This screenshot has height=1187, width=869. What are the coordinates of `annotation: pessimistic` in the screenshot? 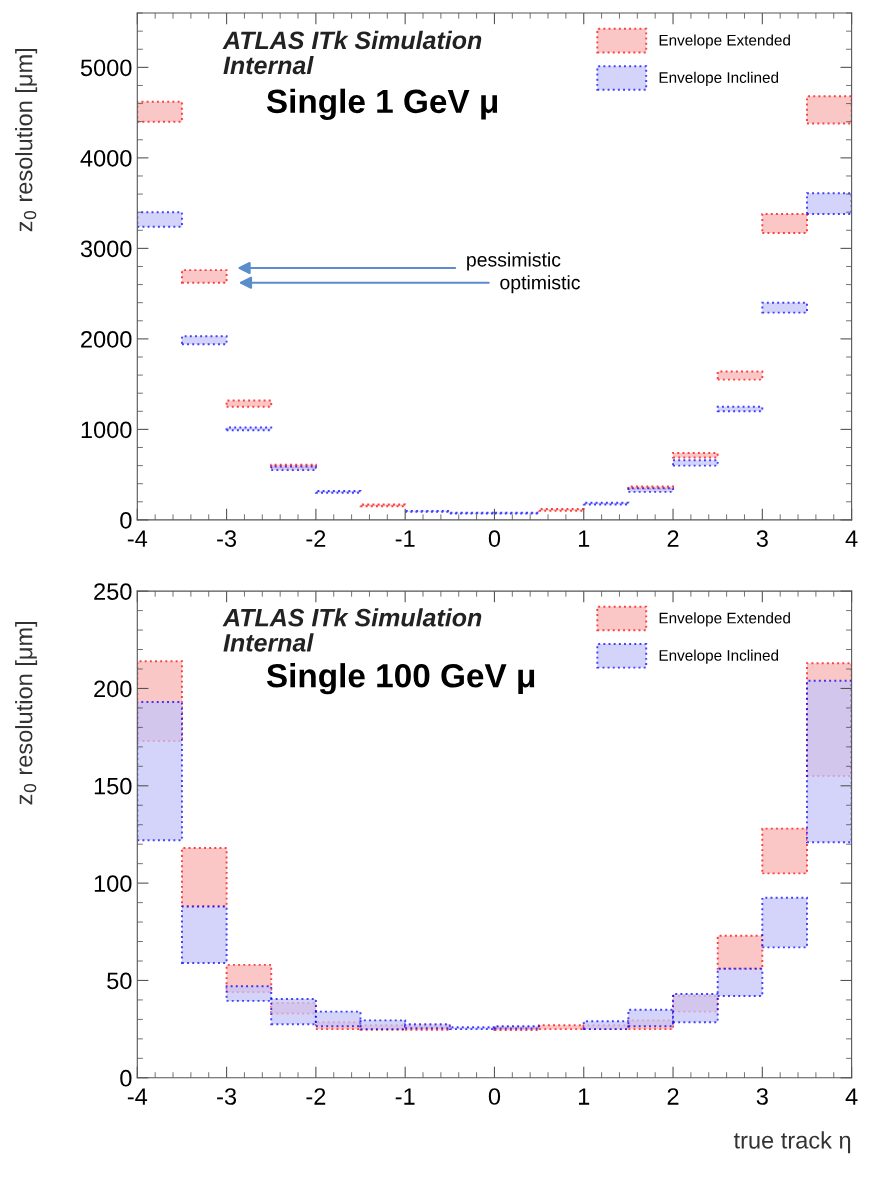 It's located at (514, 261).